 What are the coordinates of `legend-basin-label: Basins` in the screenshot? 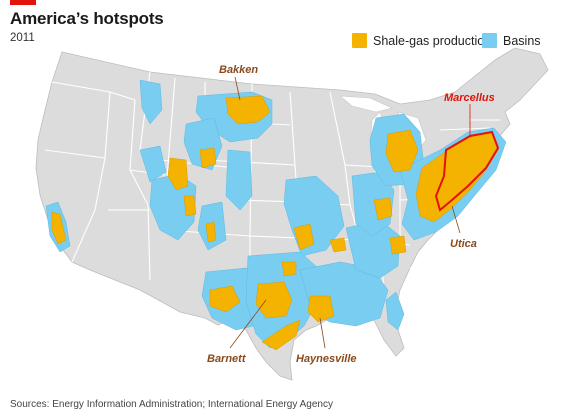 It's located at (522, 40).